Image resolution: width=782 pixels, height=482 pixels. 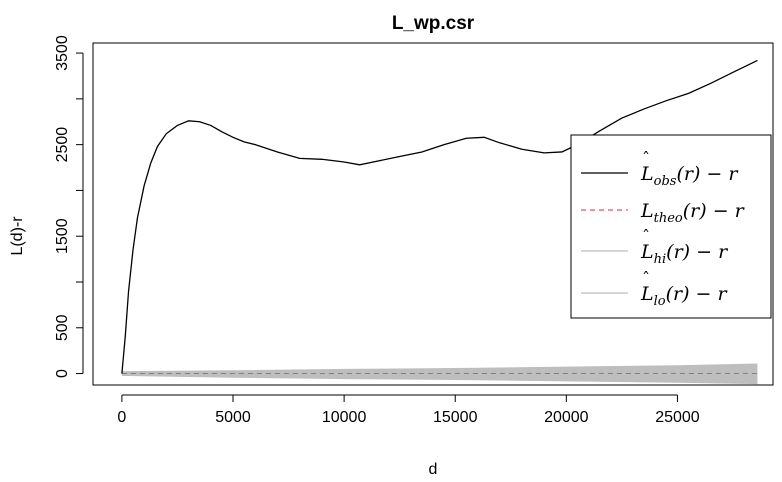 What do you see at coordinates (62, 327) in the screenshot?
I see `y-tick-label: 500` at bounding box center [62, 327].